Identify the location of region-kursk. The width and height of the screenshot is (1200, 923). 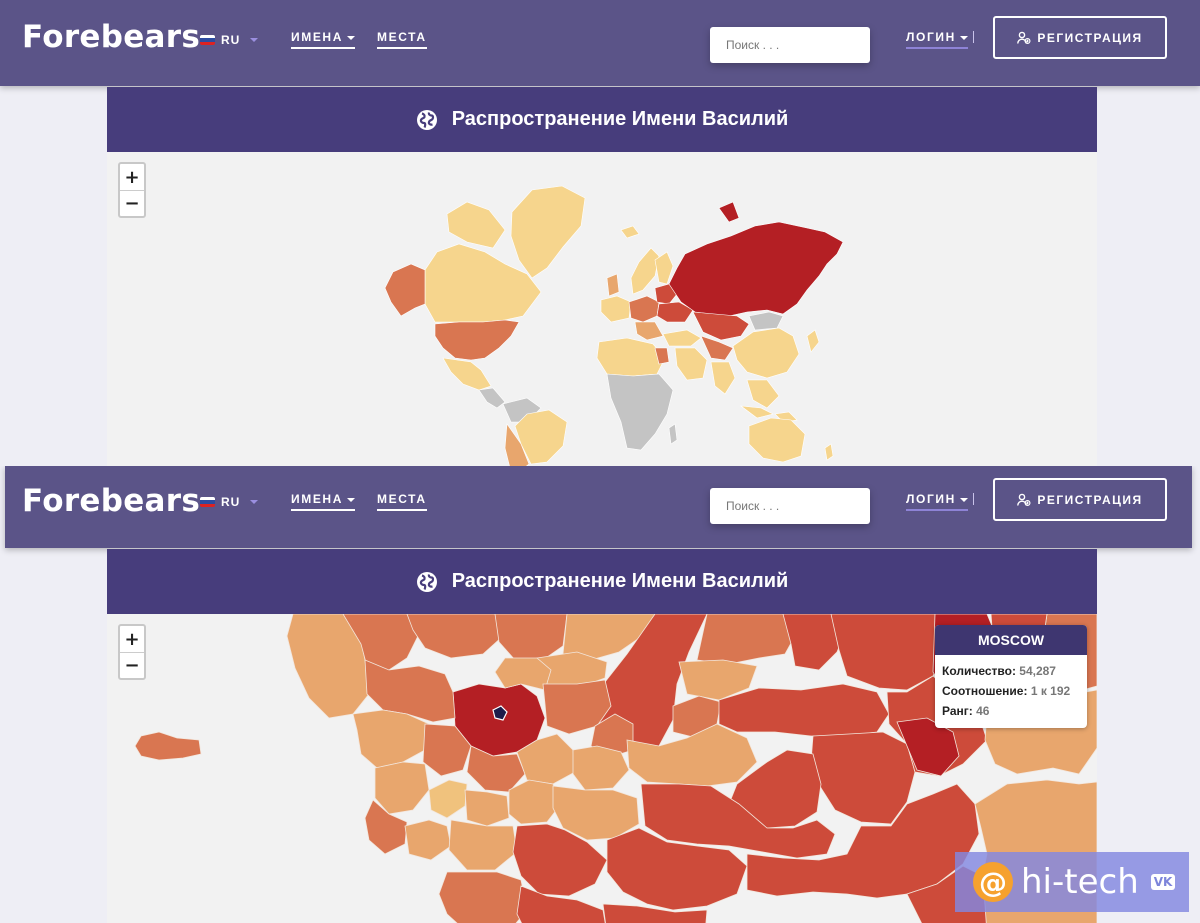
(386, 827).